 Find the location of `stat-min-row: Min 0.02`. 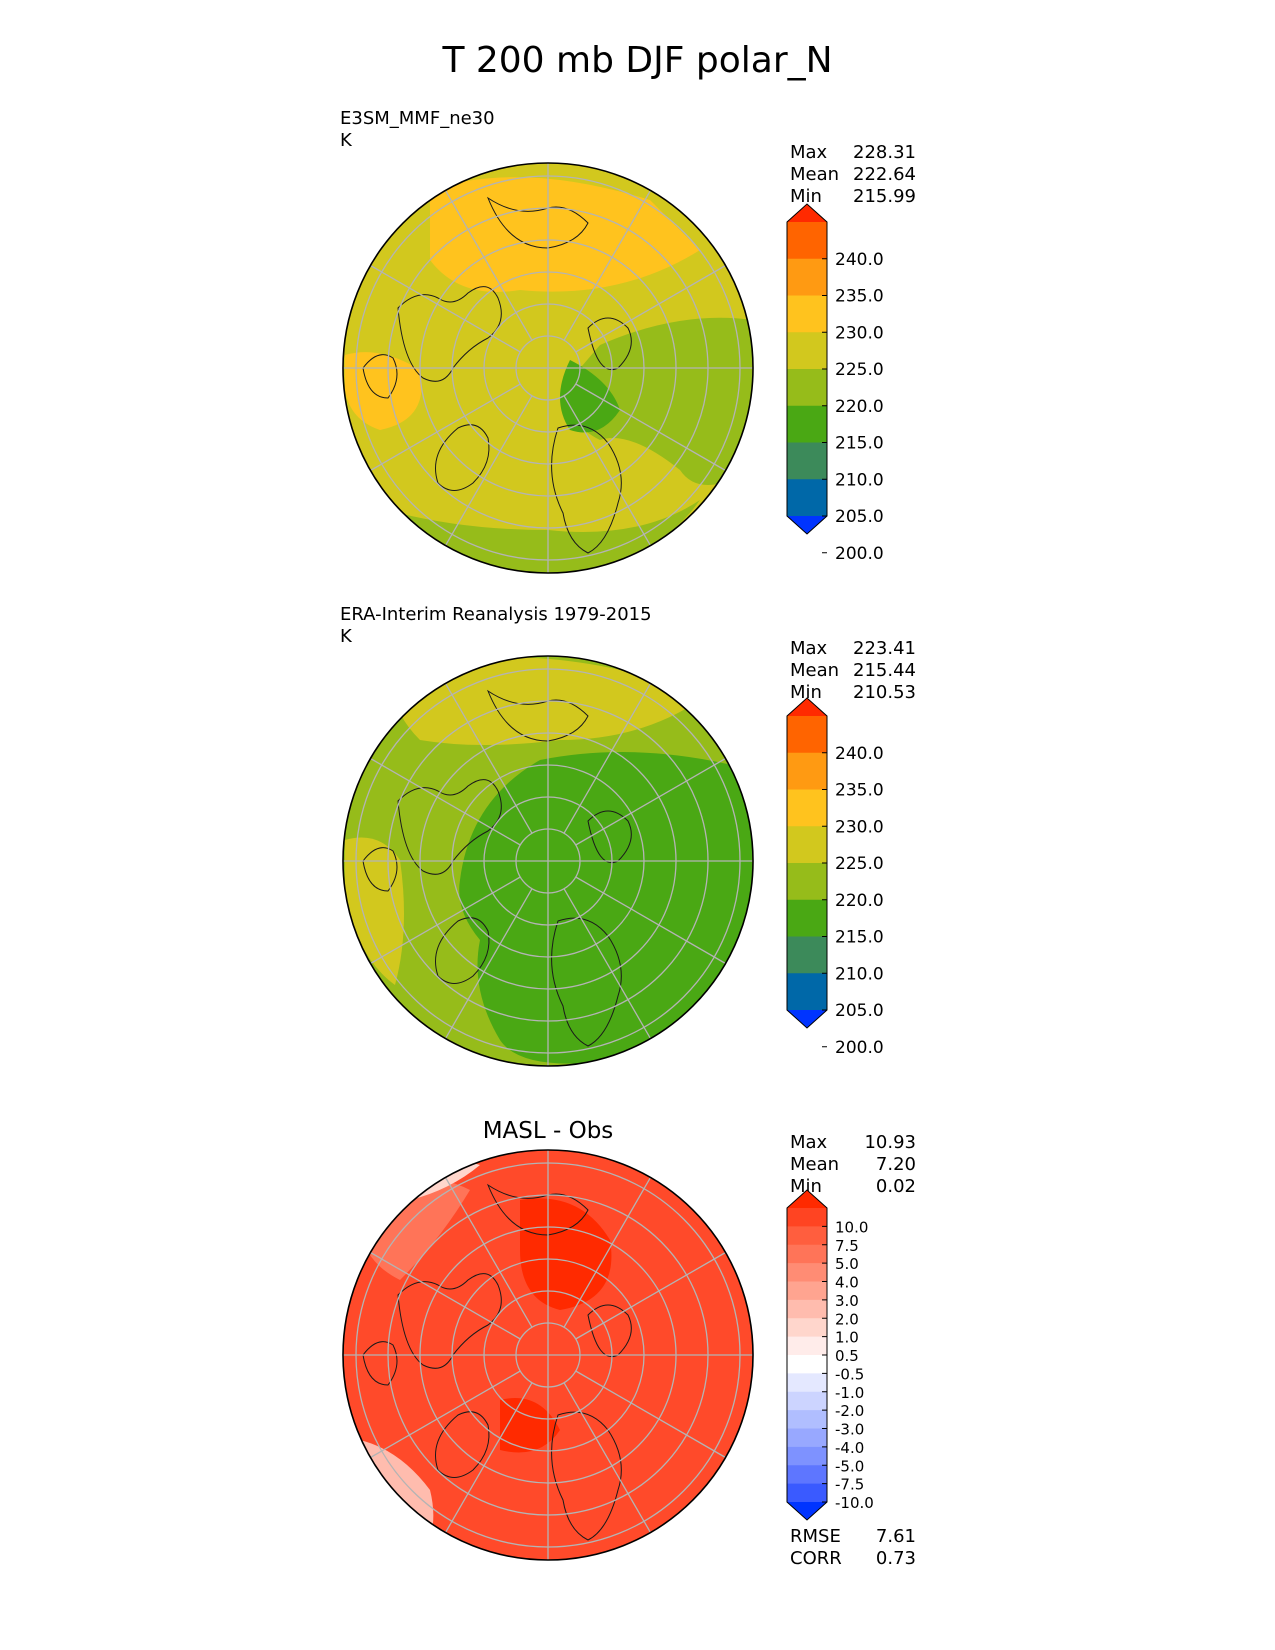

stat-min-row: Min 0.02 is located at coordinates (853, 1187).